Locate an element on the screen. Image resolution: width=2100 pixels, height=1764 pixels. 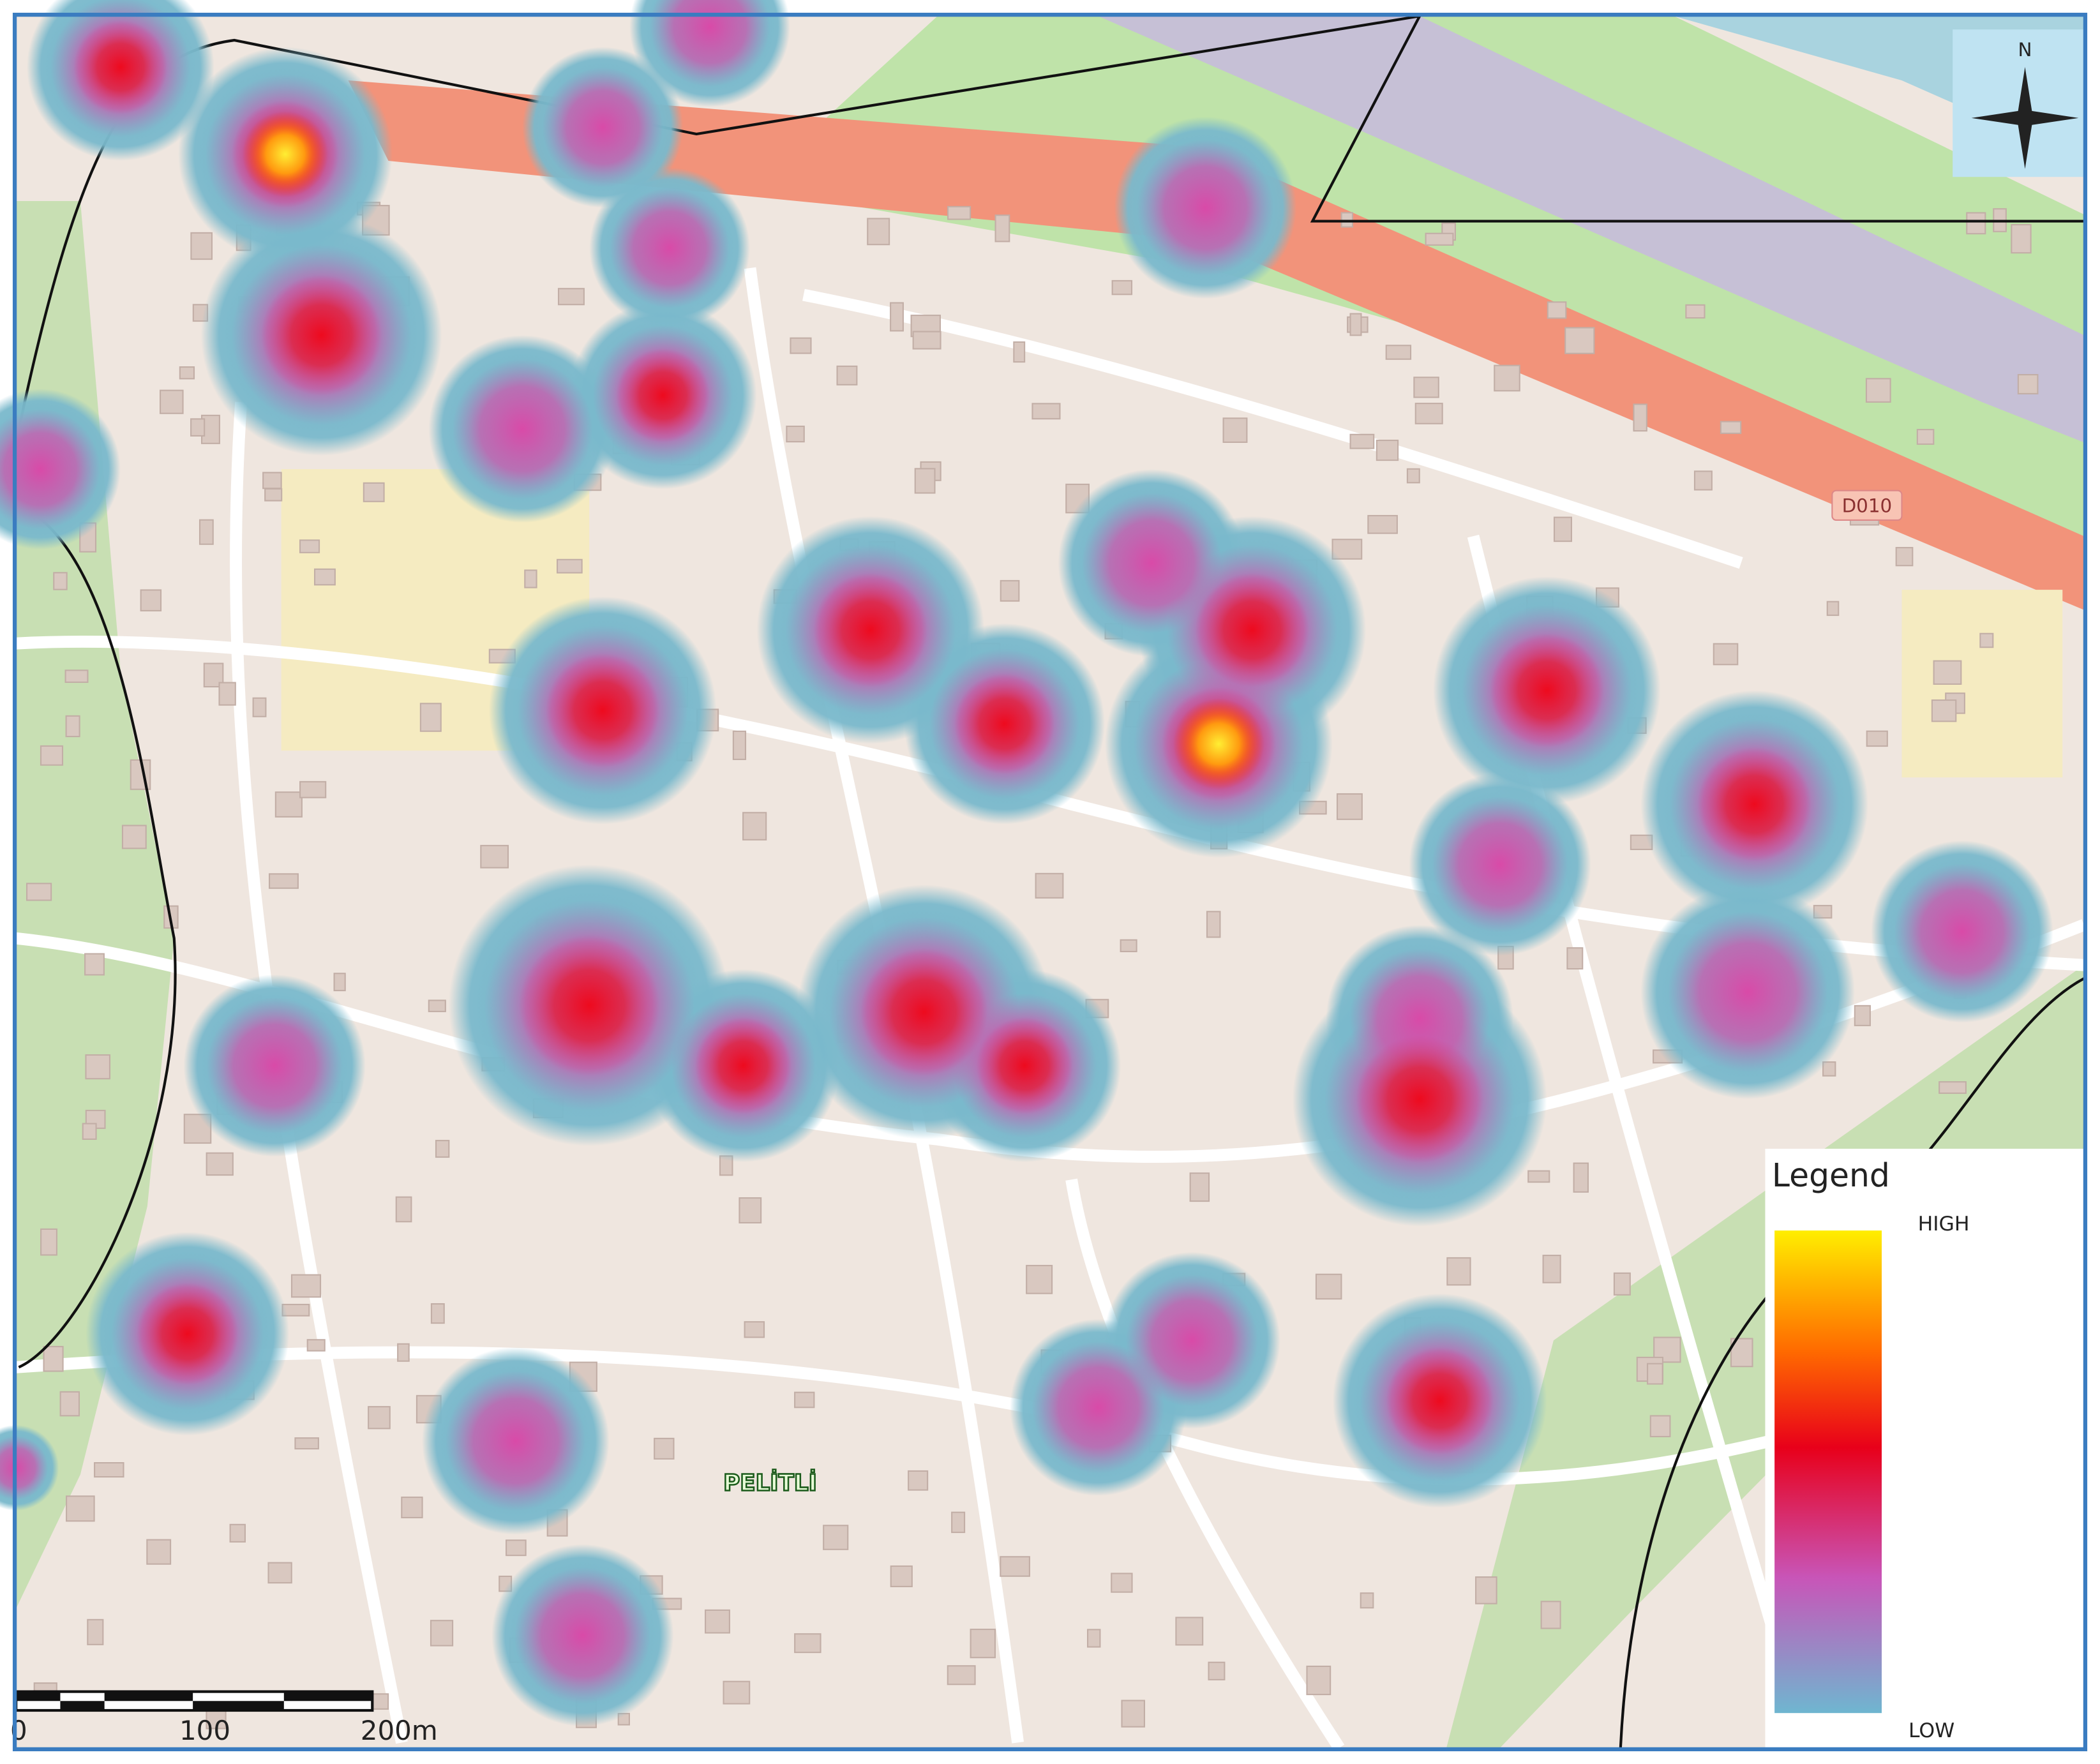
scale-bar: 0 100 200m is located at coordinates (224, 1718).